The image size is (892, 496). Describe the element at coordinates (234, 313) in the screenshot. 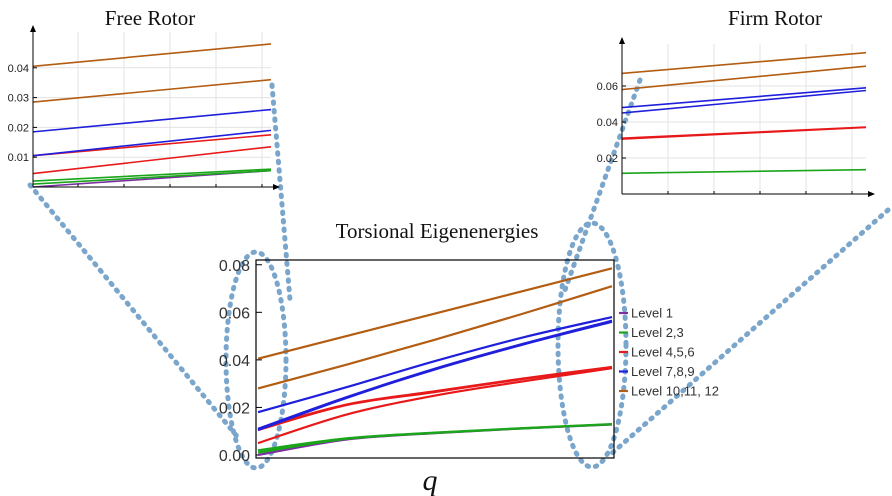

I see `main-y-tick-label: 0.06` at that location.